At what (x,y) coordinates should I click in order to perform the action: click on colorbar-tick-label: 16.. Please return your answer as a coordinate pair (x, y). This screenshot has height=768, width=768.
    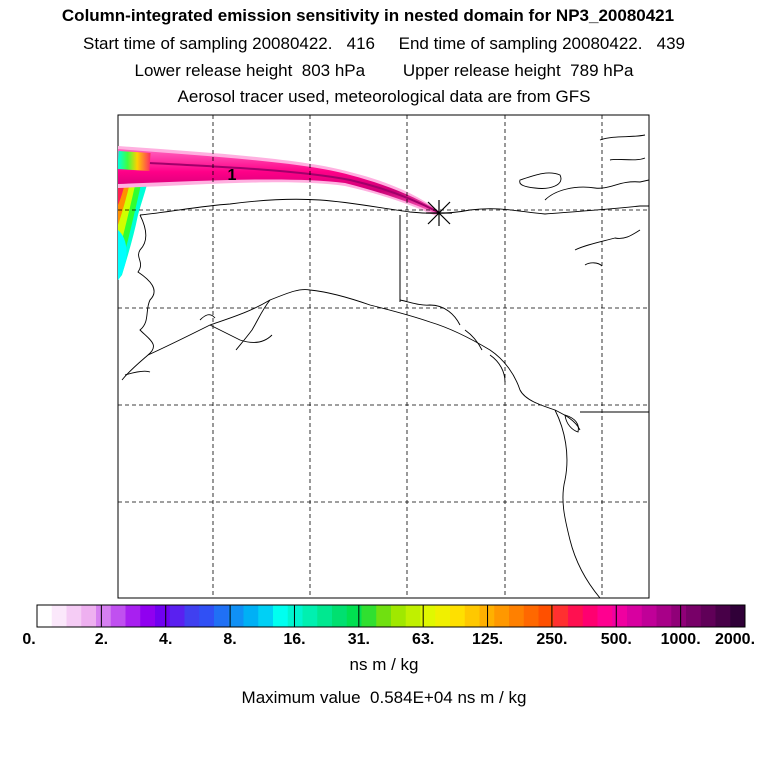
    Looking at the image, I should click on (294, 639).